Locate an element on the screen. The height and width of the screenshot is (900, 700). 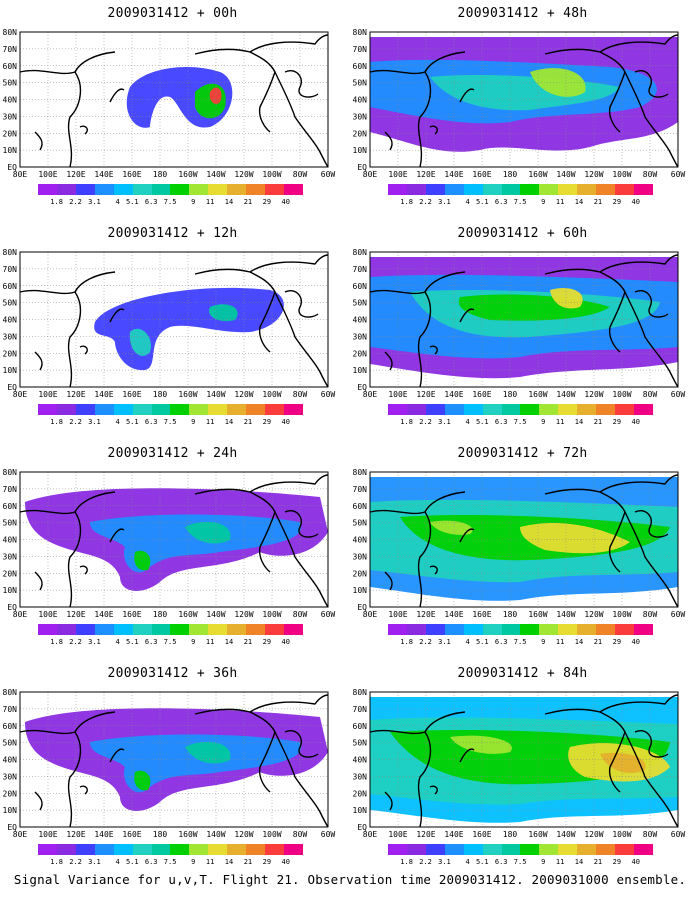
lon-label: 160E is located at coordinates (131, 834).